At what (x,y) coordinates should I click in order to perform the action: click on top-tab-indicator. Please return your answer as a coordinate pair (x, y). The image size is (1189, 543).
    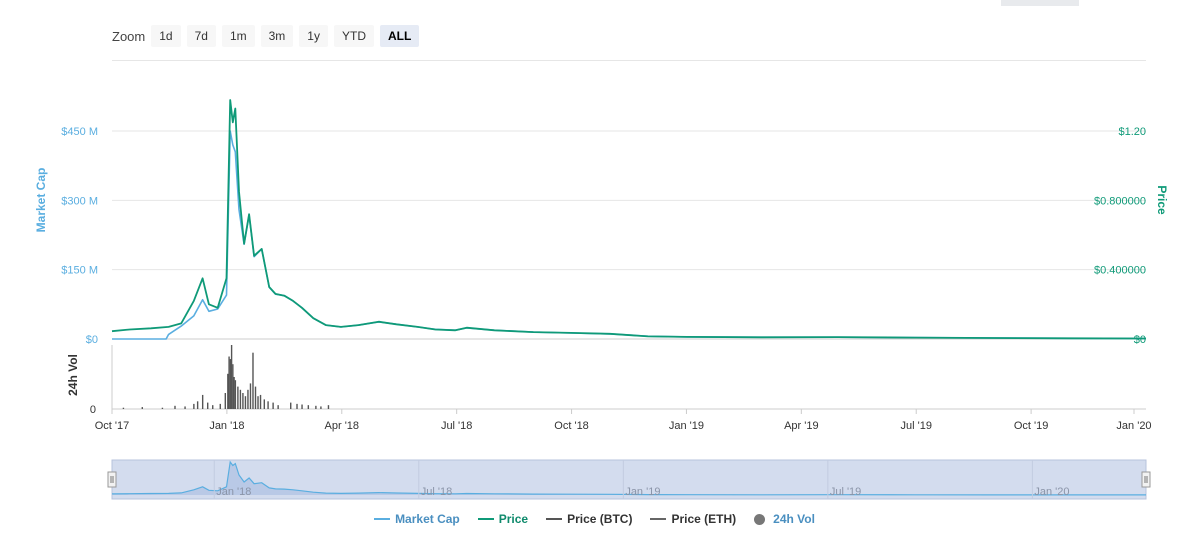
    Looking at the image, I should click on (1040, 3).